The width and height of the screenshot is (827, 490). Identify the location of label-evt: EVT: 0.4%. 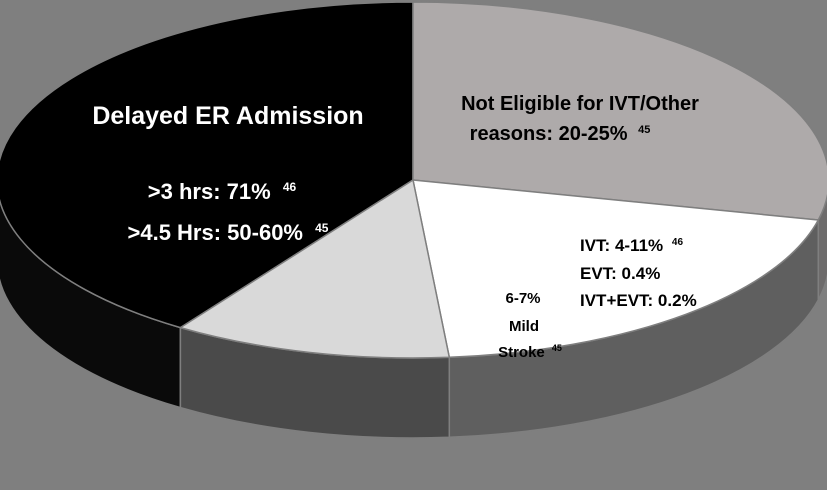
(620, 273).